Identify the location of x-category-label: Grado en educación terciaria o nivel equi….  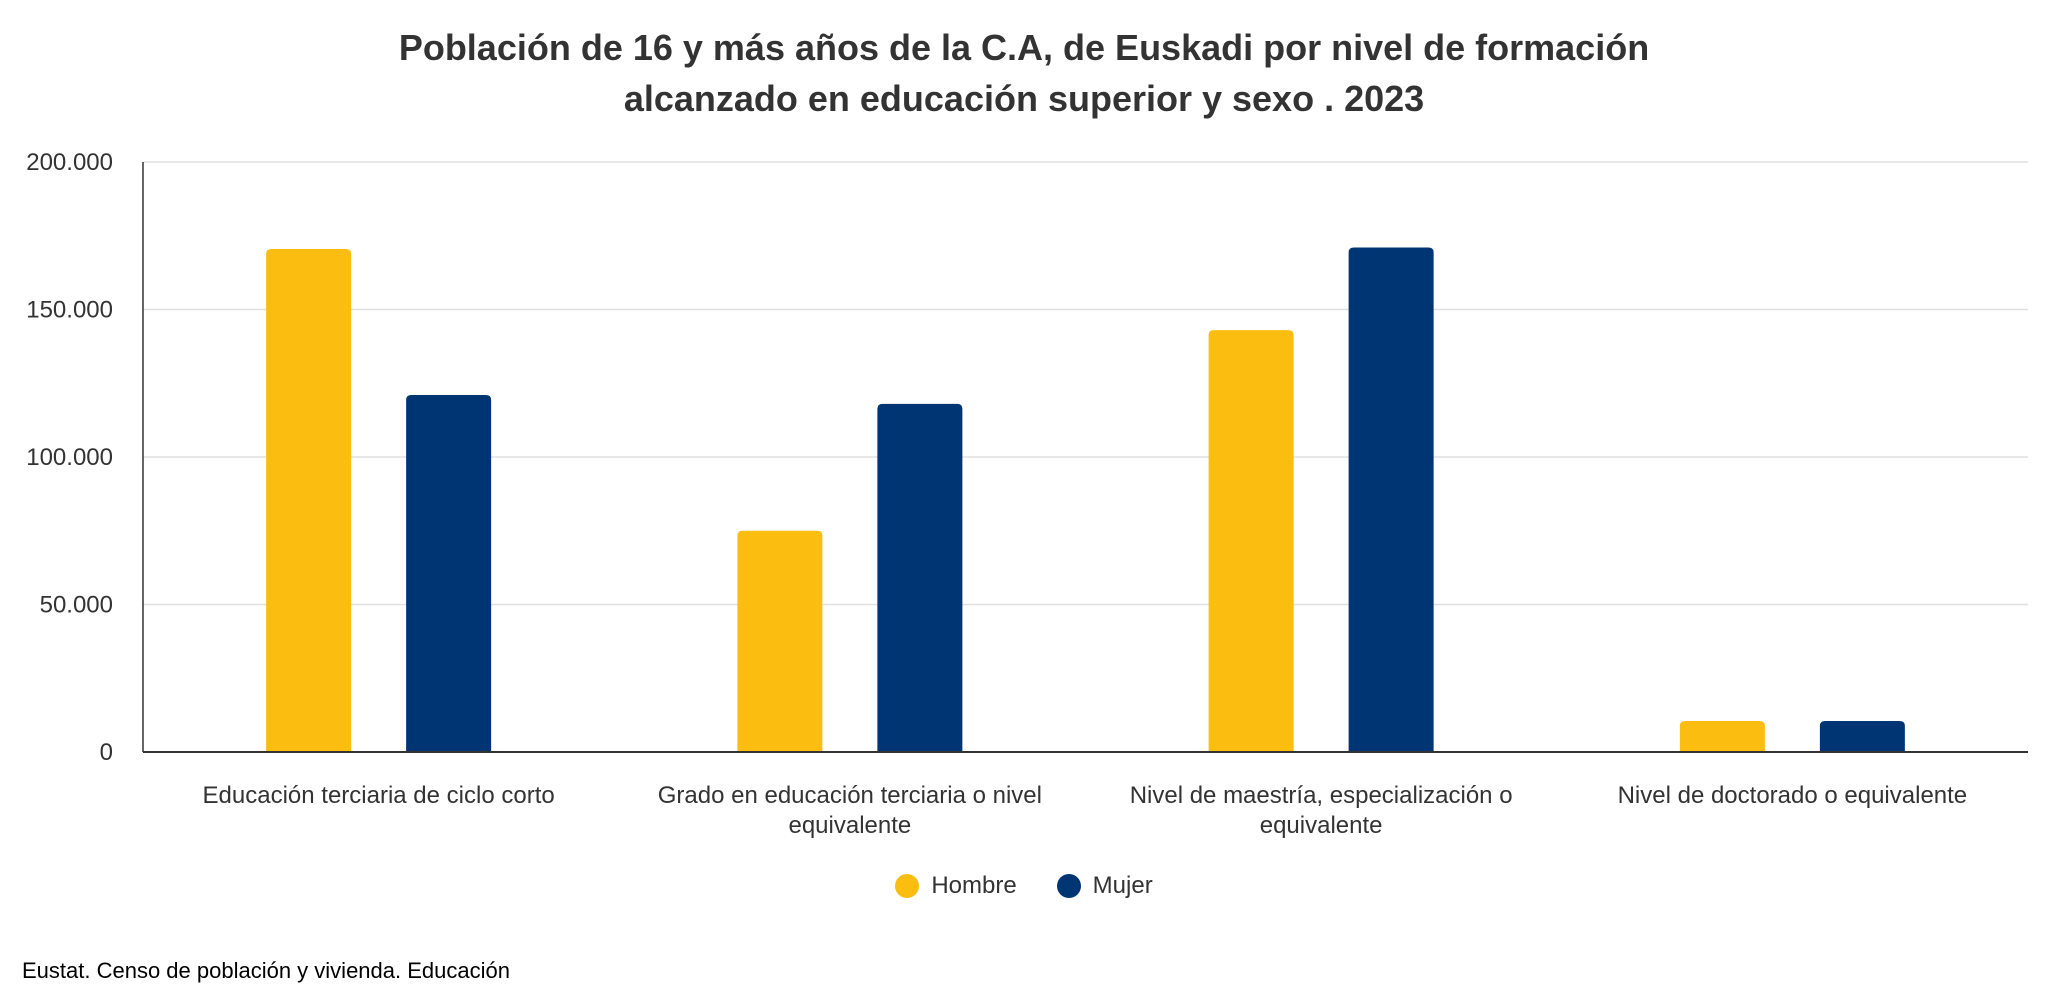
(850, 810).